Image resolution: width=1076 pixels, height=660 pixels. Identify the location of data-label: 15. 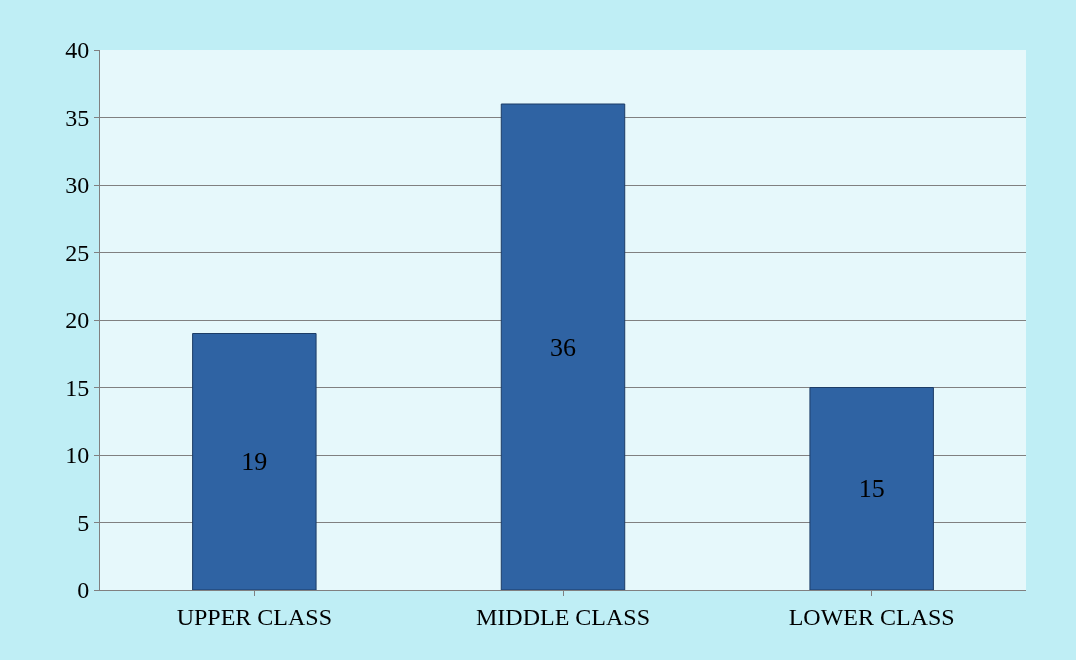
(871, 489).